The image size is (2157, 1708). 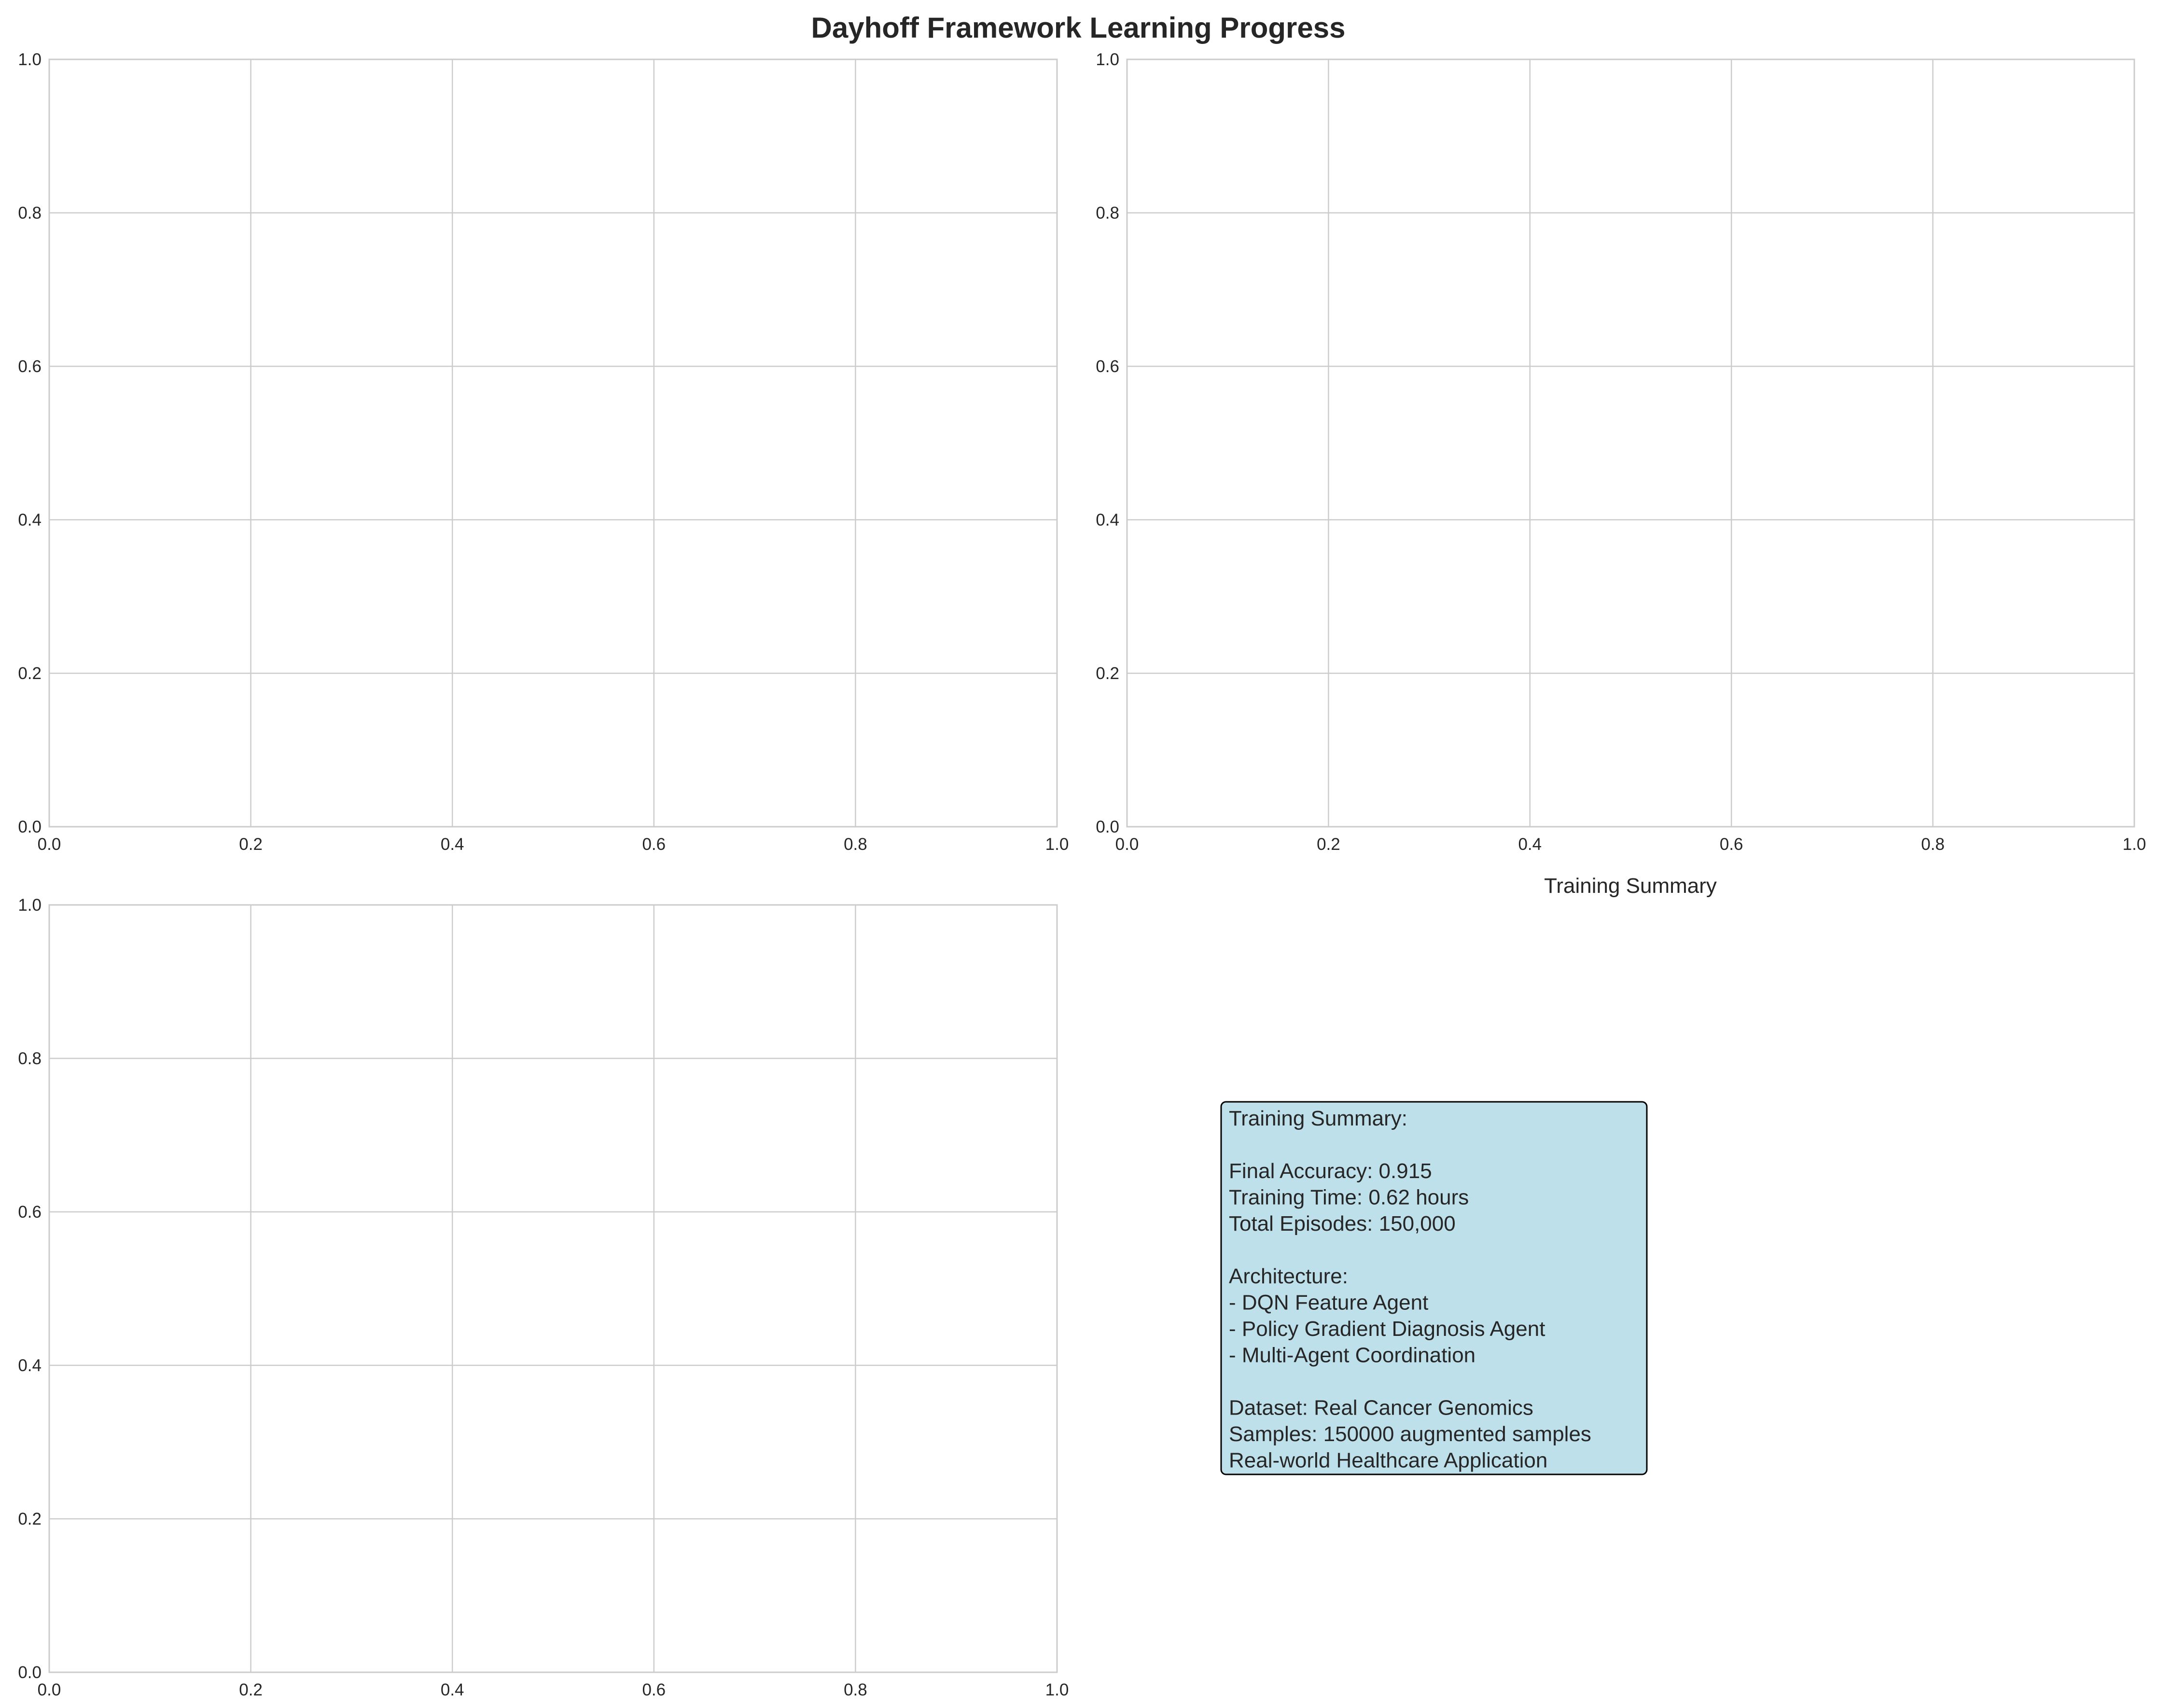 I want to click on summary-line: Final Accuracy: 0.915, so click(x=1330, y=1171).